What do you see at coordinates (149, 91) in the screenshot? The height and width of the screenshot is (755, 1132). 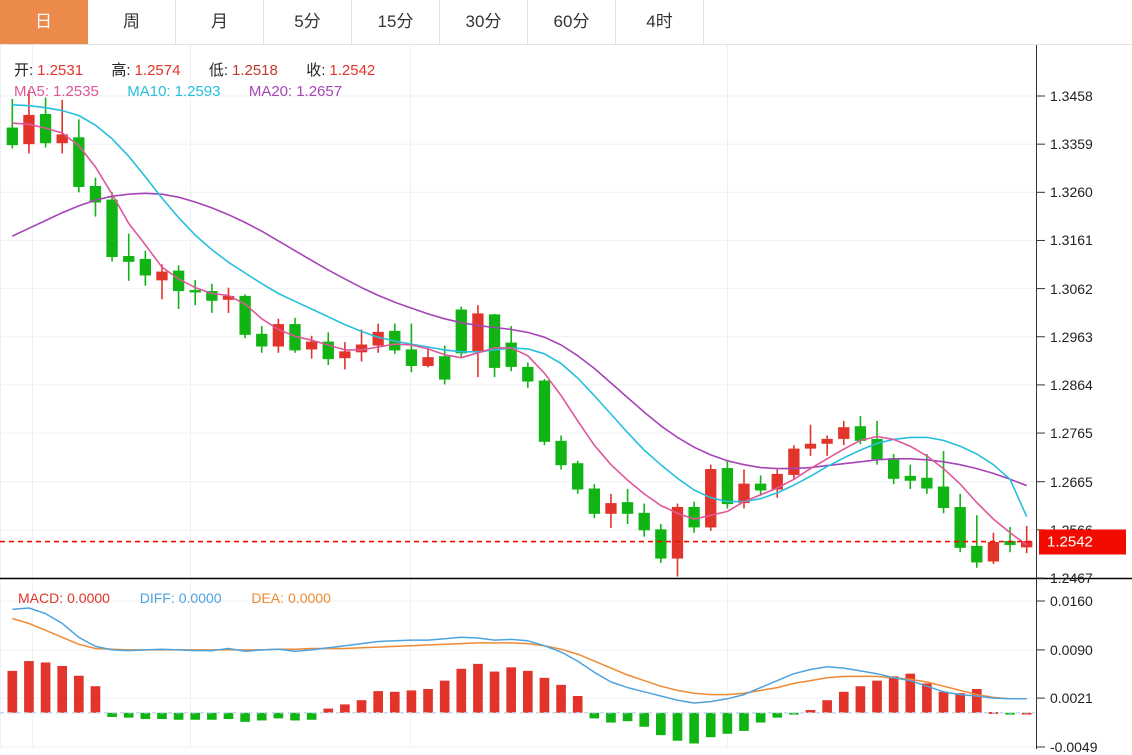 I see `ma10-label: MA10:` at bounding box center [149, 91].